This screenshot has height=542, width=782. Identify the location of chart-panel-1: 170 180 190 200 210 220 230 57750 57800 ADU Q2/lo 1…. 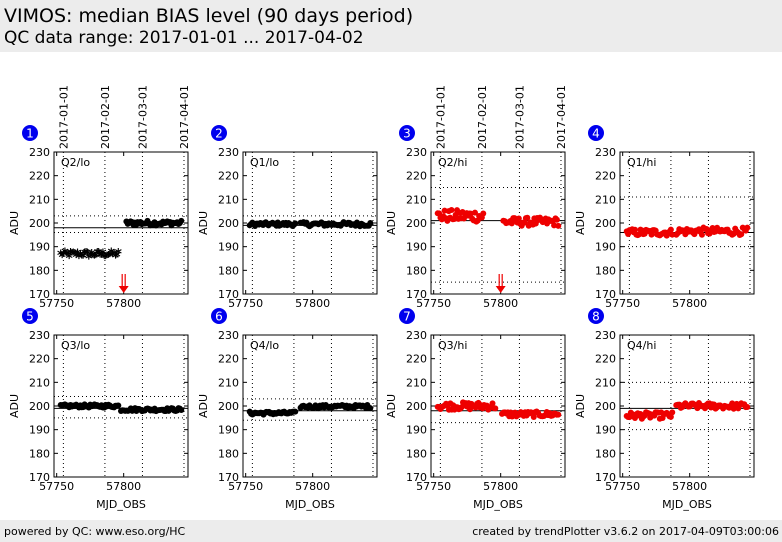
(99, 197).